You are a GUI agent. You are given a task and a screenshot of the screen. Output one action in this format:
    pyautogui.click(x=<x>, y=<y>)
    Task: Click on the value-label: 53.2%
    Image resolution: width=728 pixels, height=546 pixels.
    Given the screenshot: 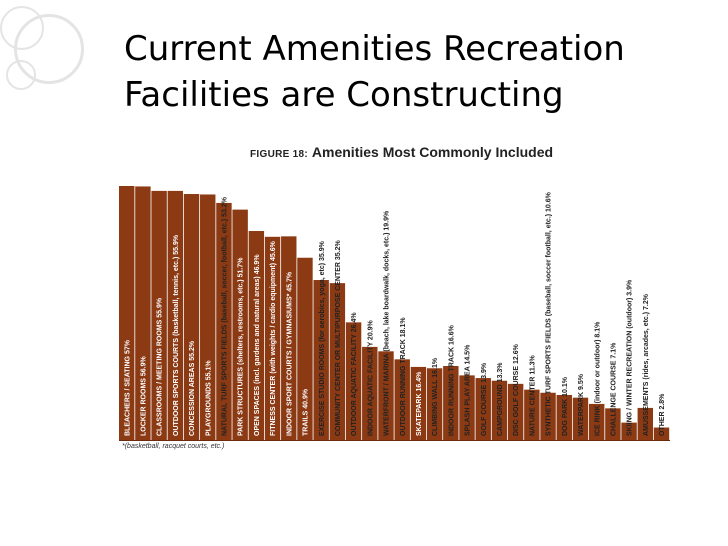 What is the action you would take?
    pyautogui.click(x=225, y=207)
    